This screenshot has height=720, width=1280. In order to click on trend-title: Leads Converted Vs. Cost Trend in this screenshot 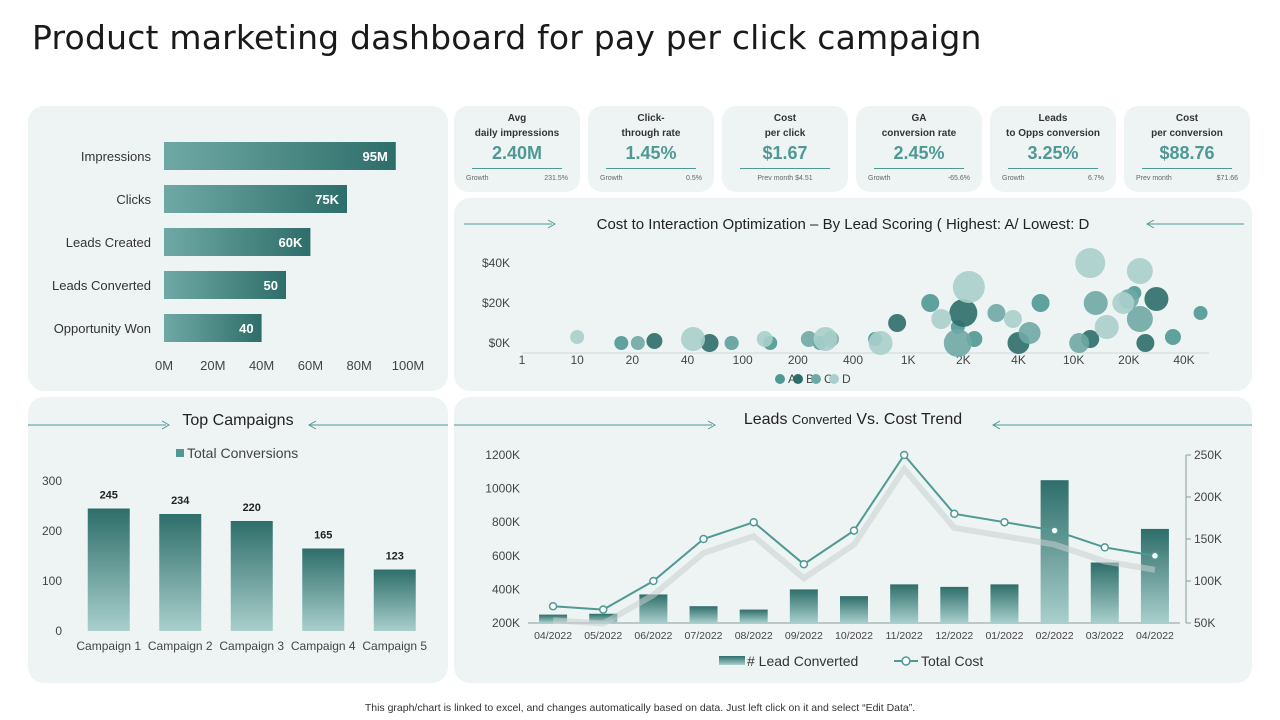, I will do `click(853, 419)`.